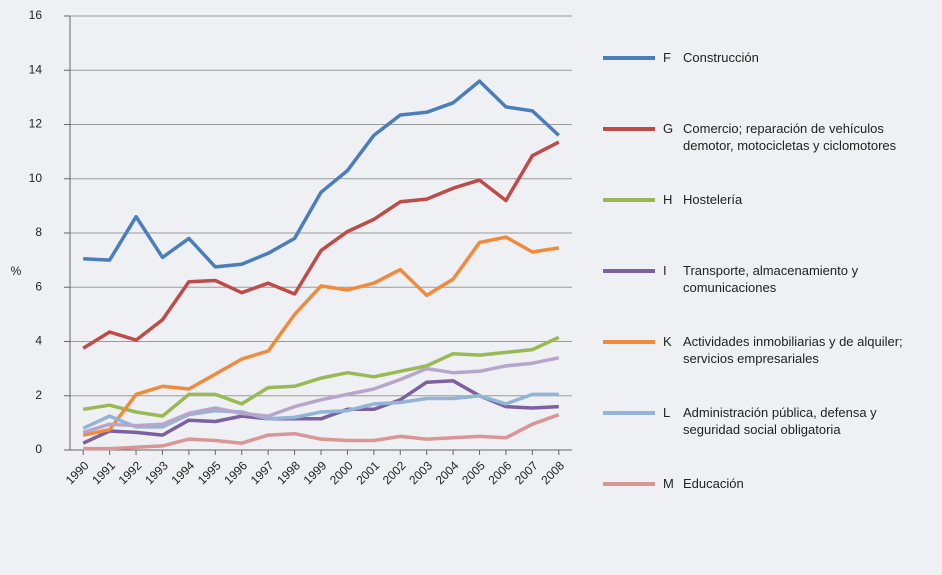 This screenshot has width=942, height=575. Describe the element at coordinates (500, 472) in the screenshot. I see `x-tick-label: 2006` at that location.